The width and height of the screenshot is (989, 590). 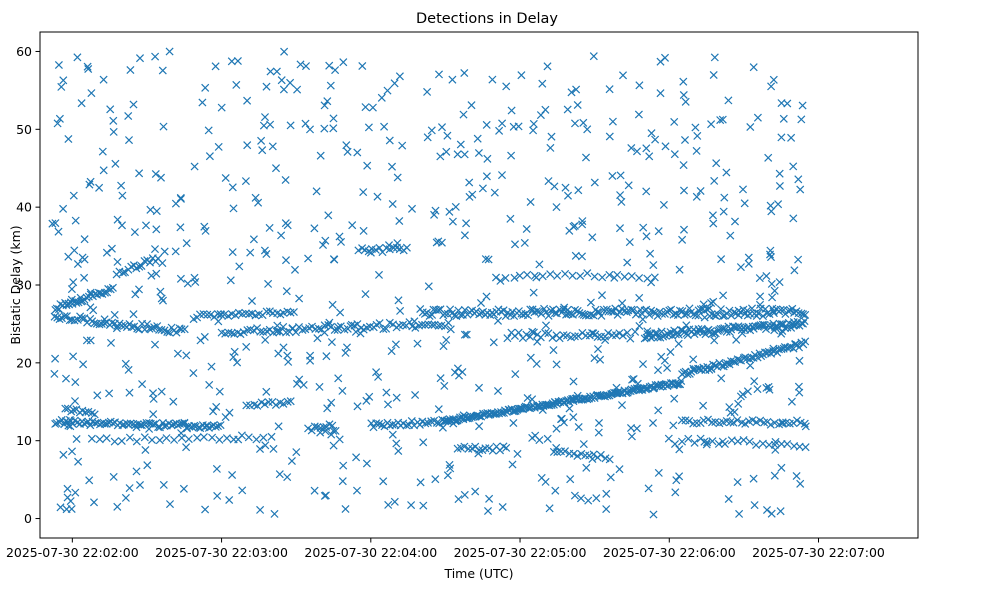 What do you see at coordinates (24, 207) in the screenshot?
I see `y-tick-label: 40` at bounding box center [24, 207].